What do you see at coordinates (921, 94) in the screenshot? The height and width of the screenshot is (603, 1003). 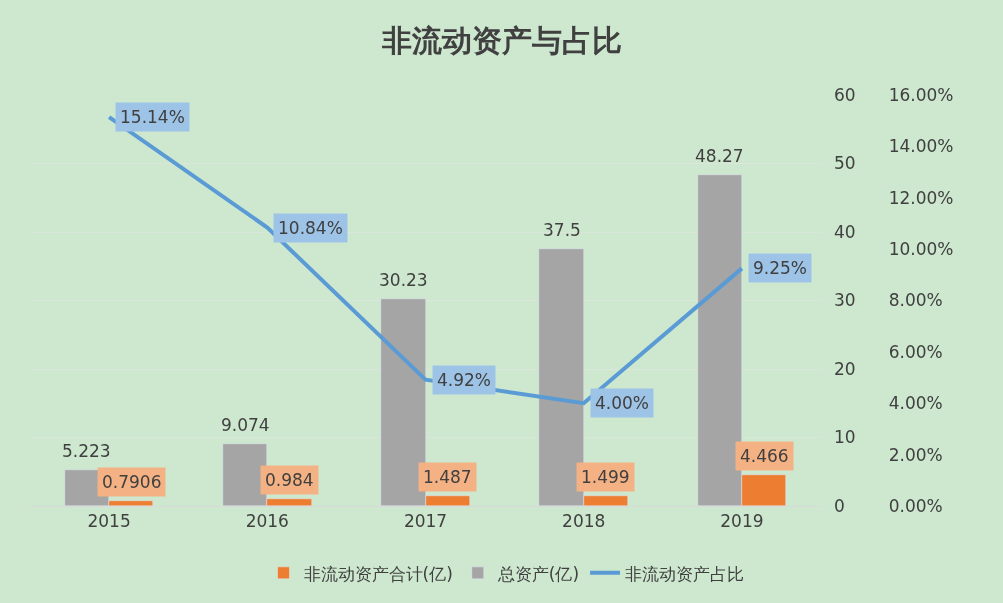 I see `y2-tick-label: 16.00%` at bounding box center [921, 94].